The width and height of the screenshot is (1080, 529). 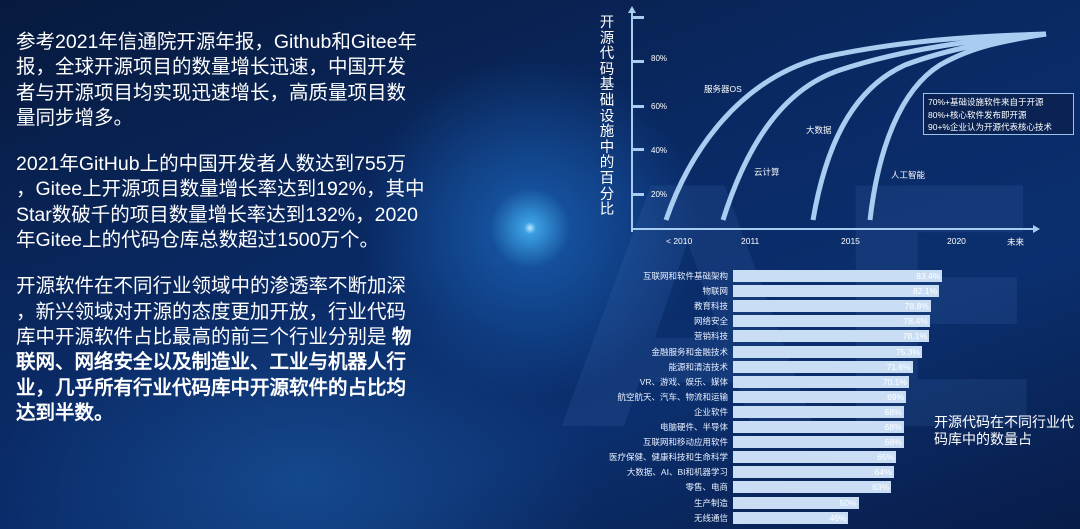 I want to click on bar-value-label: 69%, so click(x=896, y=396).